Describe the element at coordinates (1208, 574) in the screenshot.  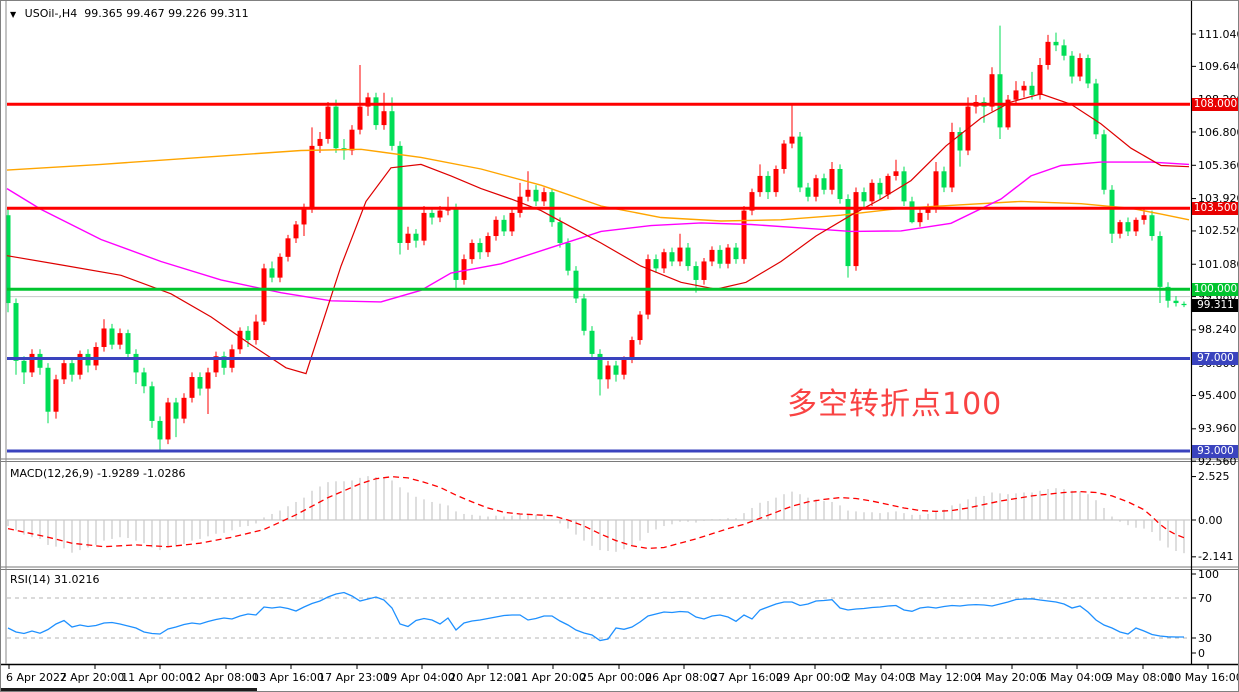
I see `rsi-scale-label: 100` at that location.